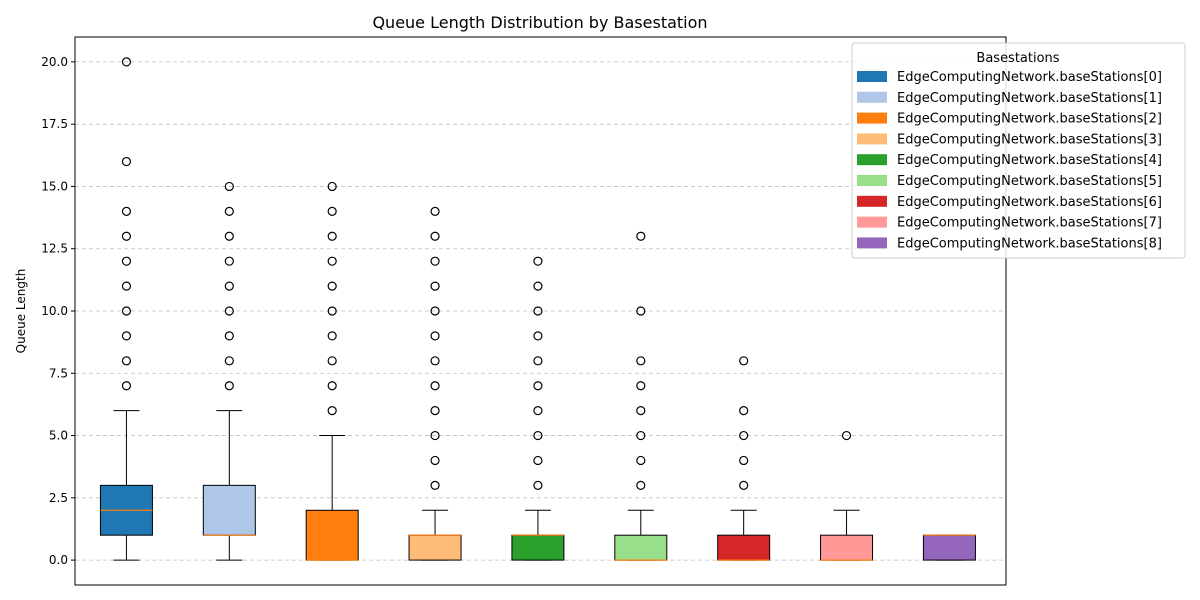 This screenshot has height=600, width=1200. Describe the element at coordinates (58, 560) in the screenshot. I see `y-tick-label: 0.0` at that location.